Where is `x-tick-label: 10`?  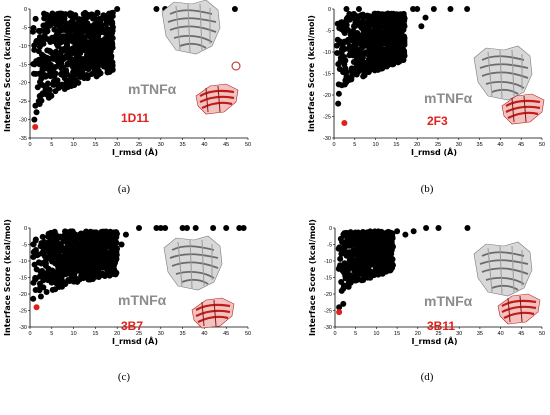 x-tick-label: 10 is located at coordinates (74, 334).